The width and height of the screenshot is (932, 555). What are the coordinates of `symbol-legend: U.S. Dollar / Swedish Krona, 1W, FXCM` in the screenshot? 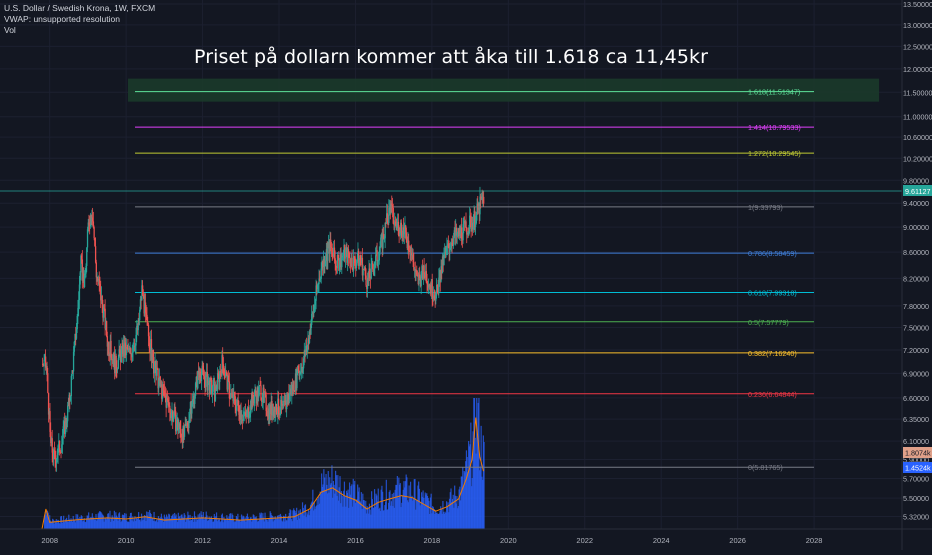 It's located at (80, 8).